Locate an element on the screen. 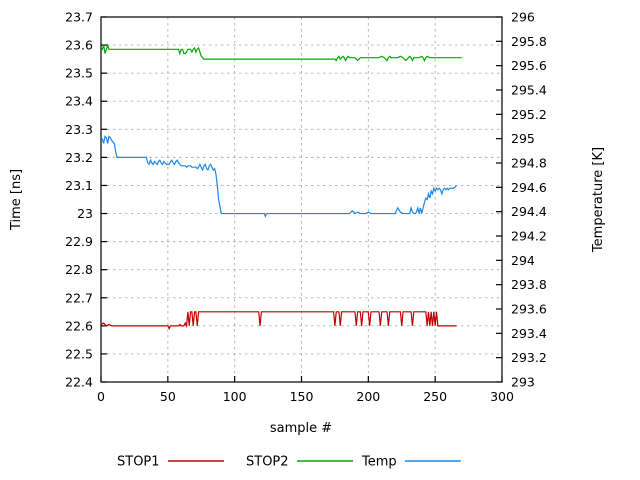  y2-tick-label: 294.6 is located at coordinates (529, 187).